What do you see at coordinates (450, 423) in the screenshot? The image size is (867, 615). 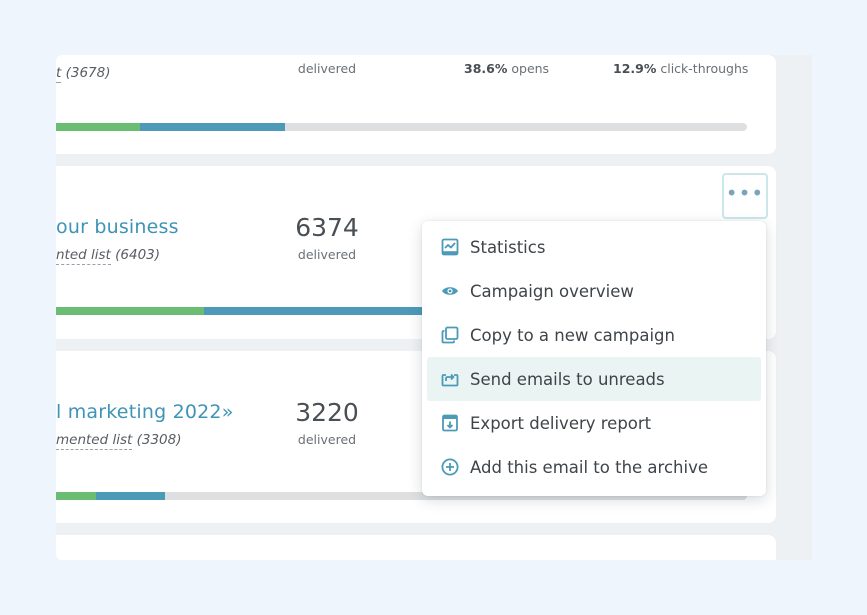 I see `export-icon` at bounding box center [450, 423].